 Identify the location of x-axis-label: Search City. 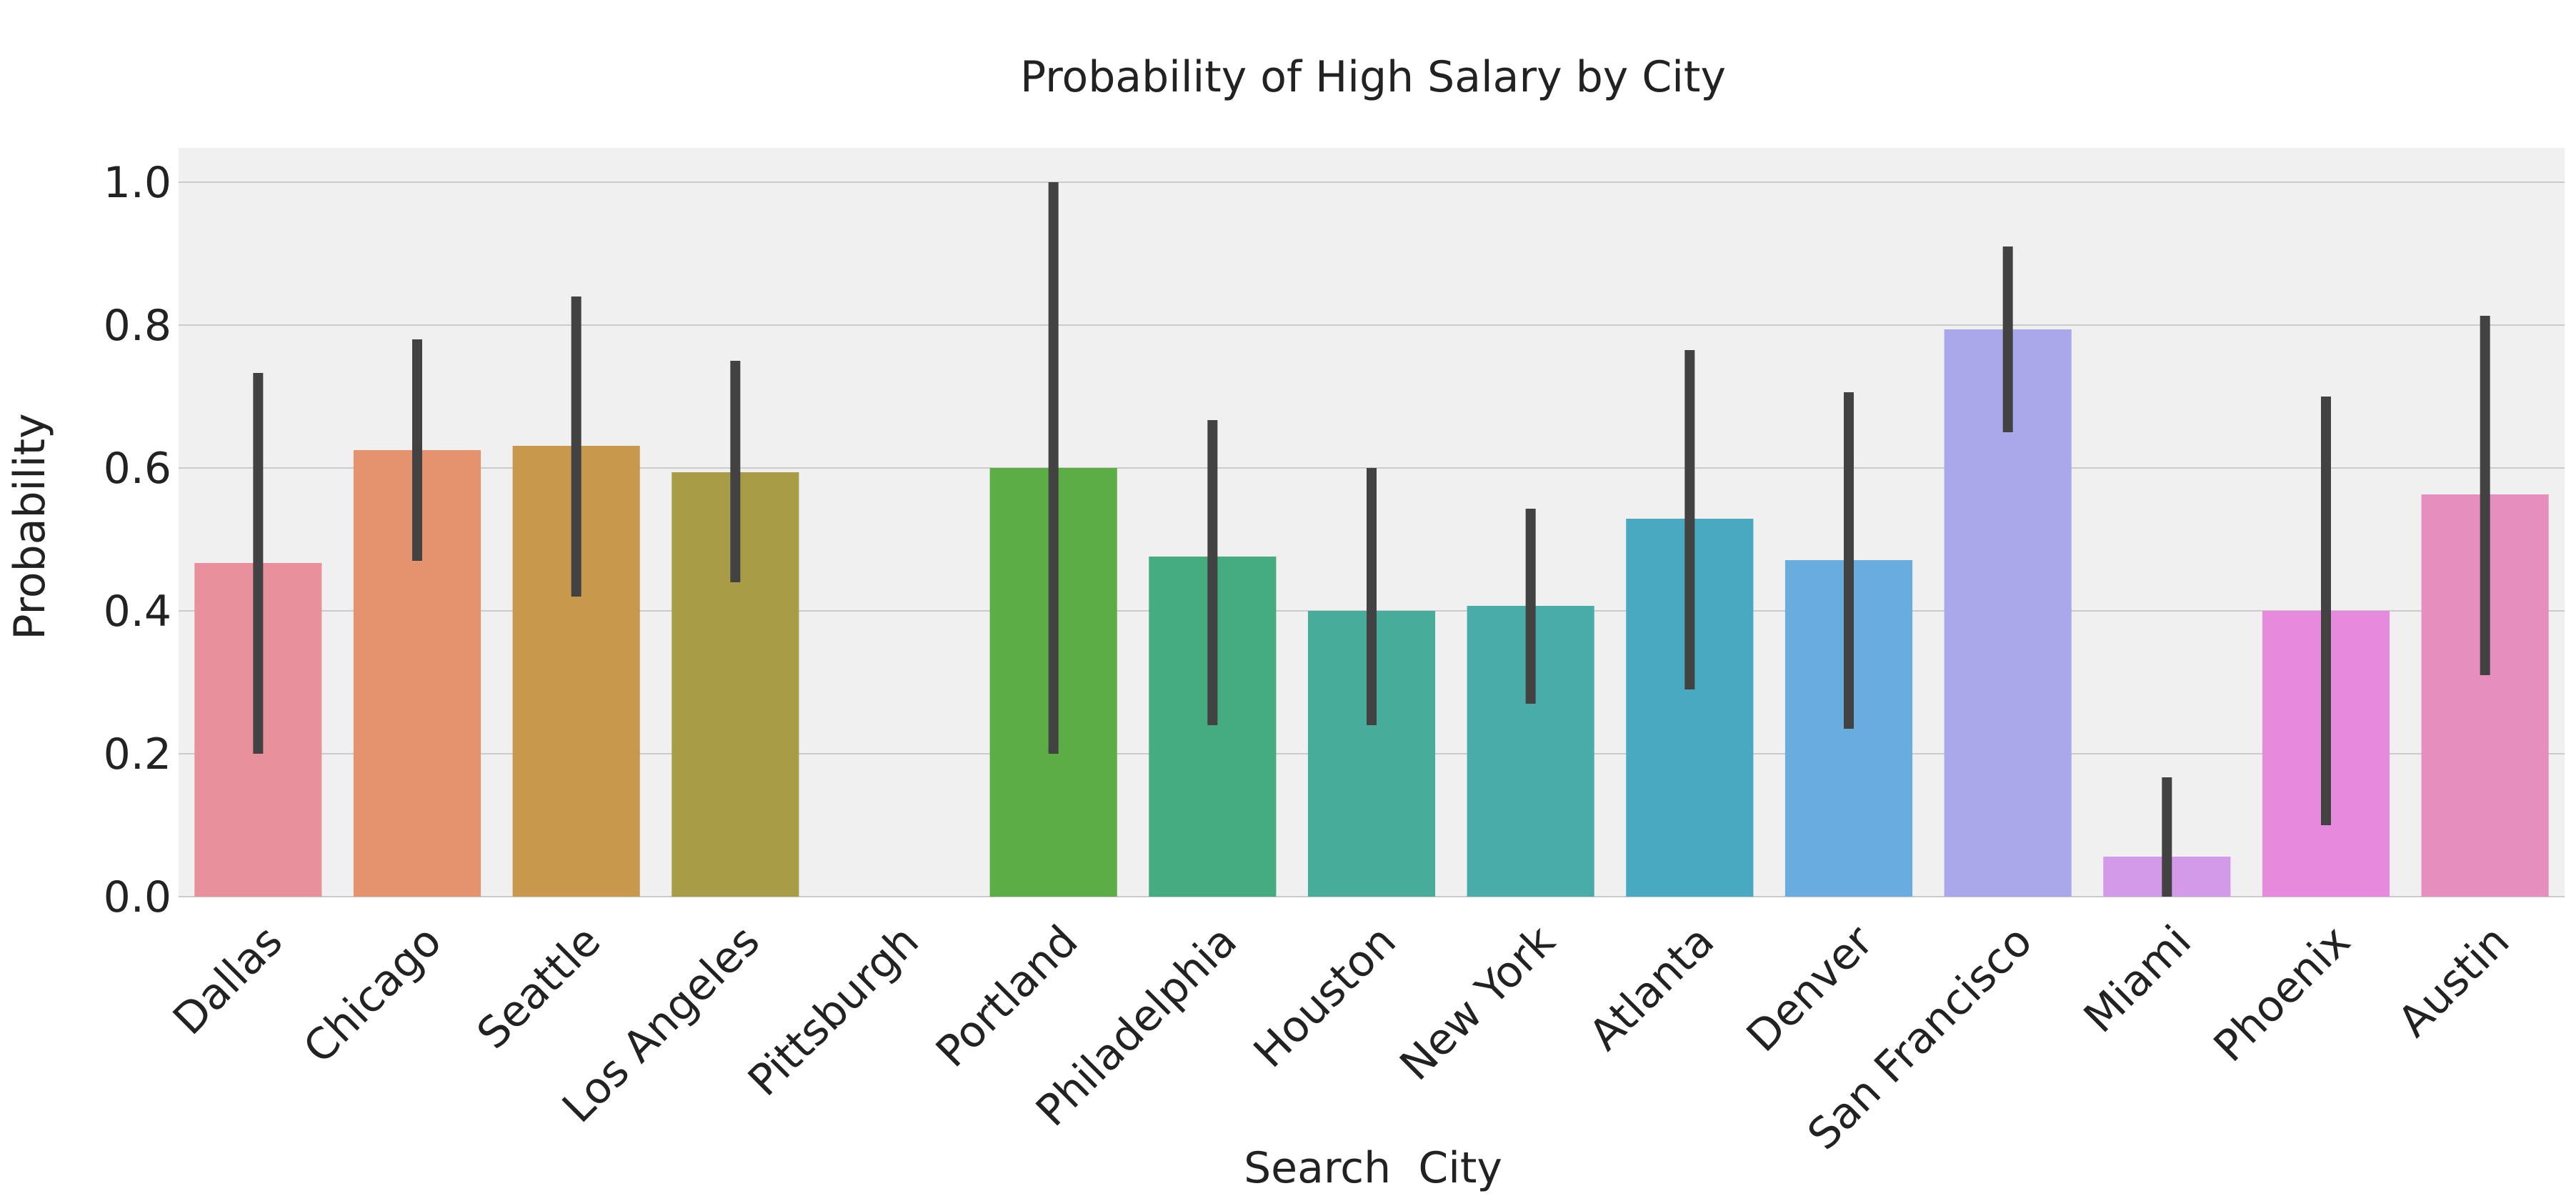
(1373, 1168).